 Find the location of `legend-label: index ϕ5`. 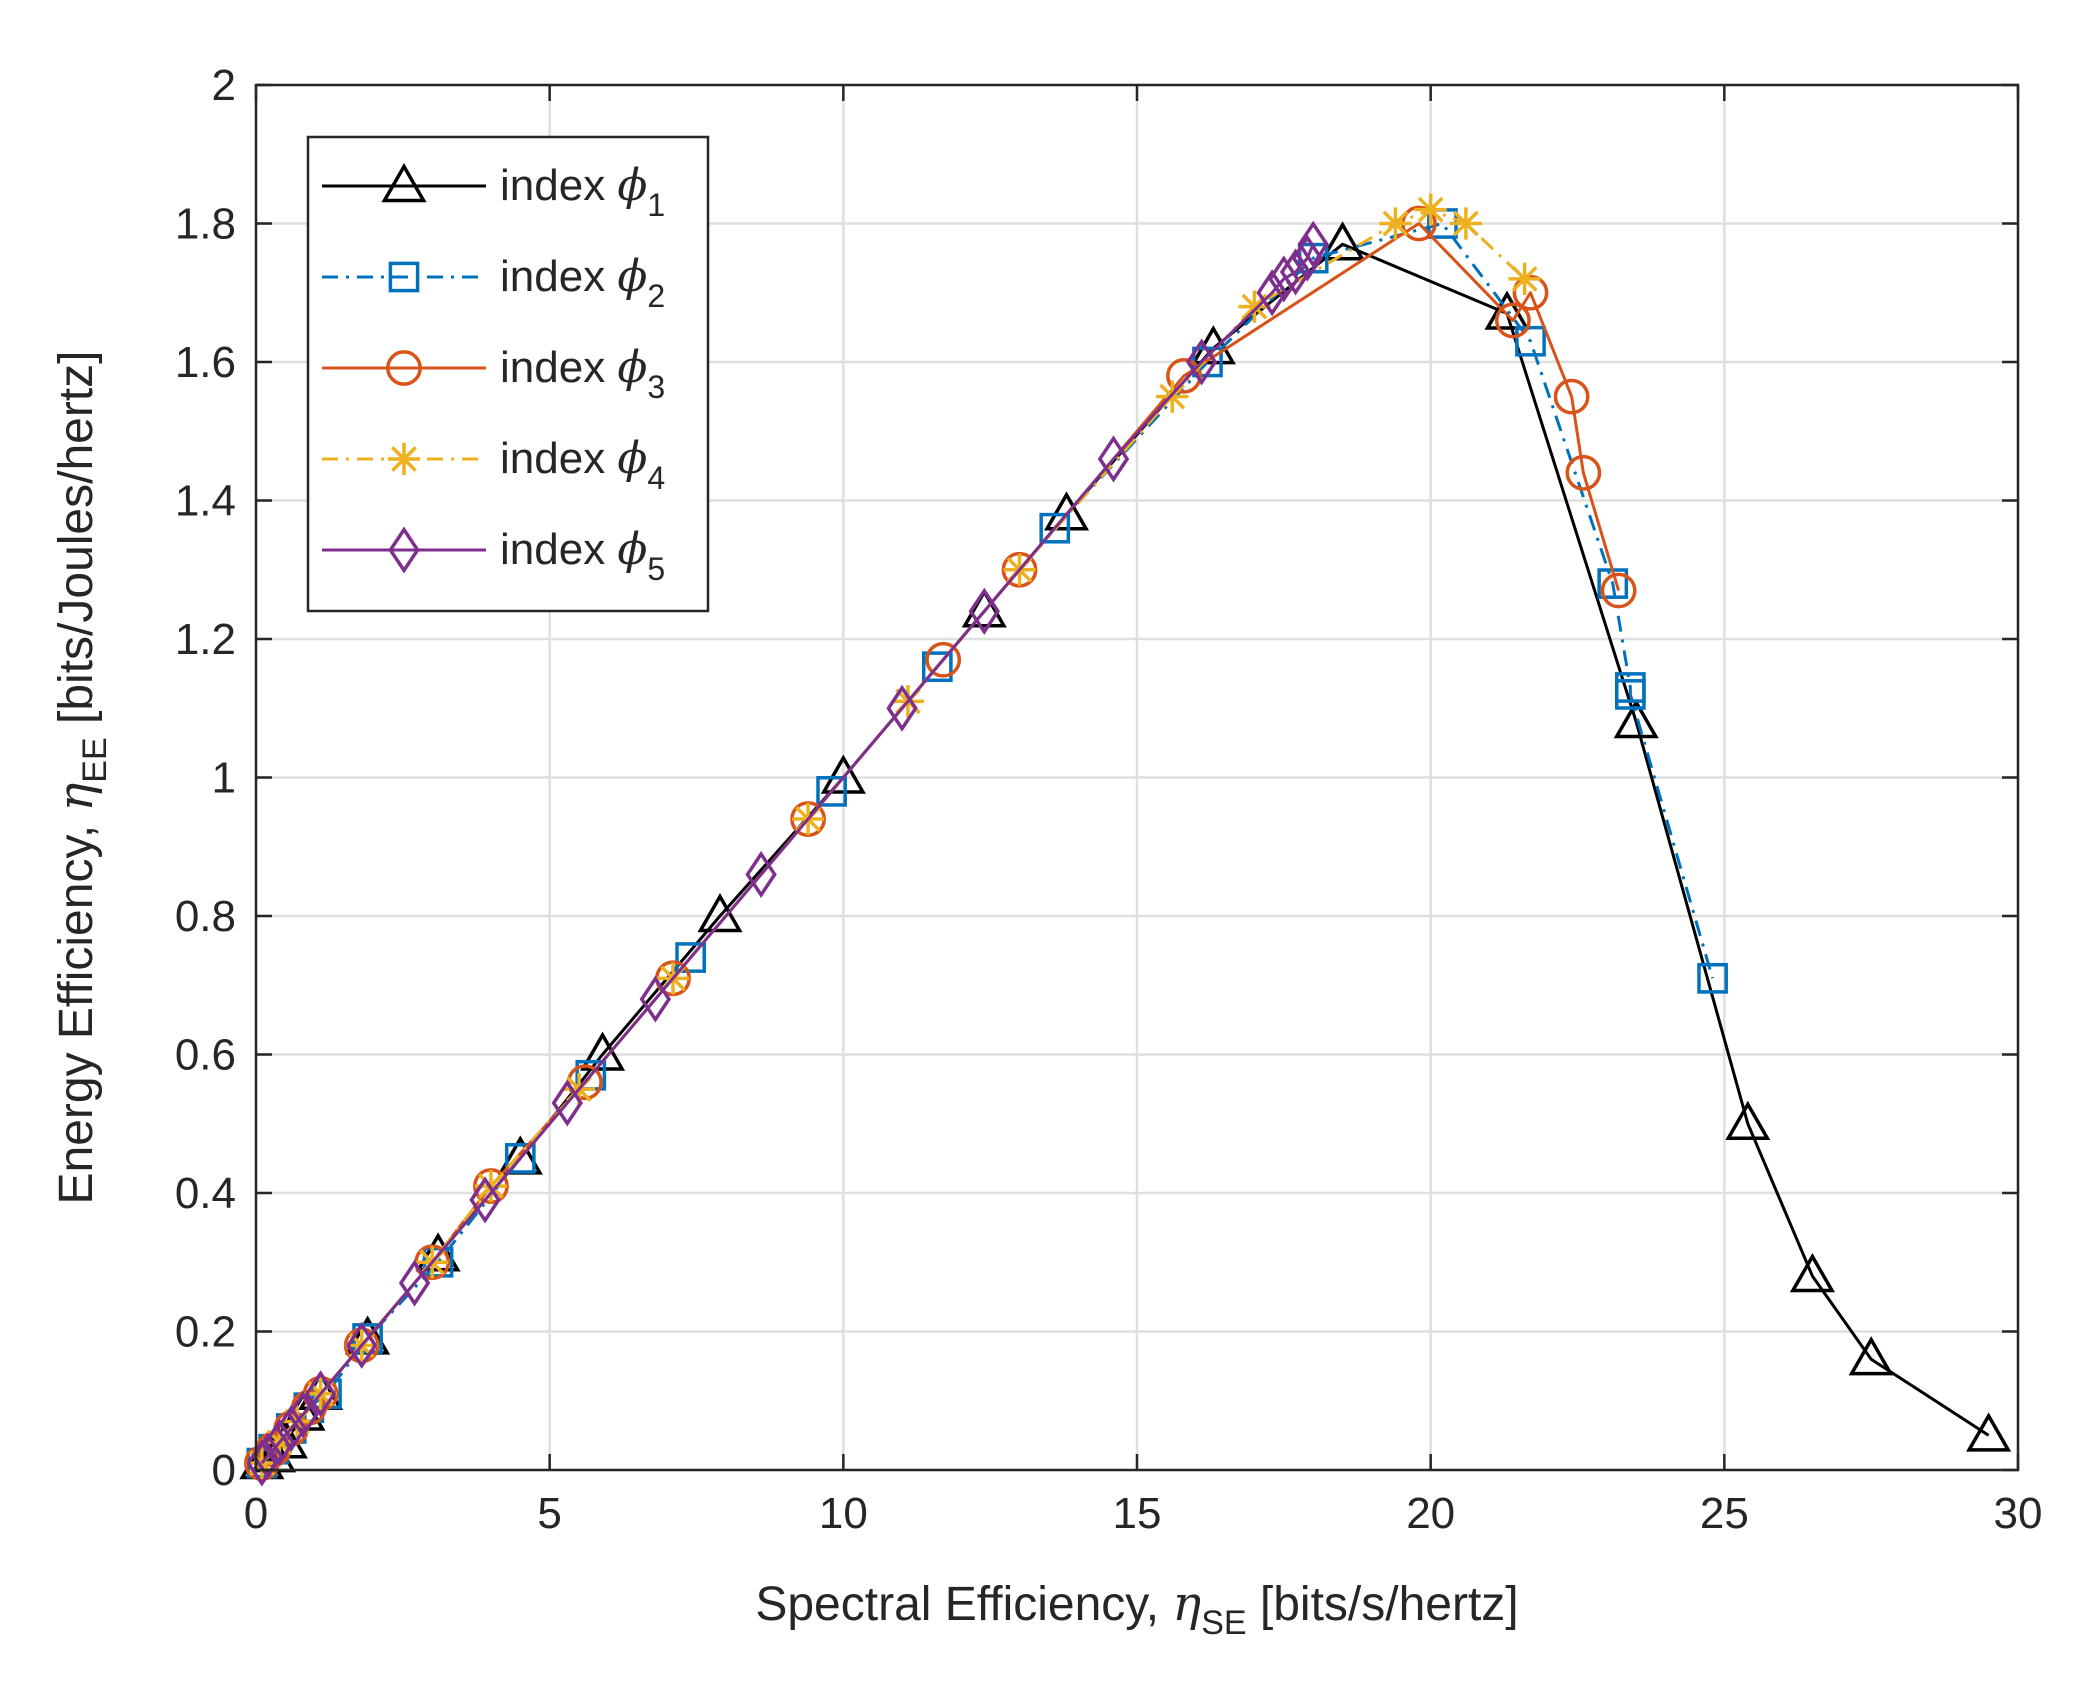

legend-label: index ϕ5 is located at coordinates (582, 555).